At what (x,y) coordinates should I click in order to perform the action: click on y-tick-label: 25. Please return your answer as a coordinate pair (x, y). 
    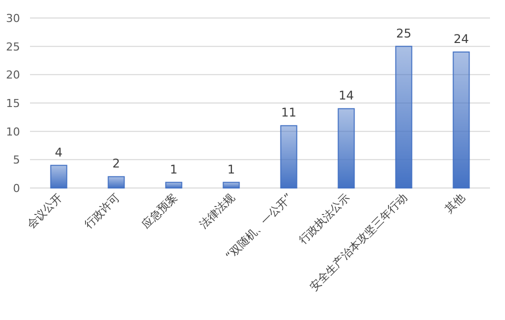
    Looking at the image, I should click on (13, 47).